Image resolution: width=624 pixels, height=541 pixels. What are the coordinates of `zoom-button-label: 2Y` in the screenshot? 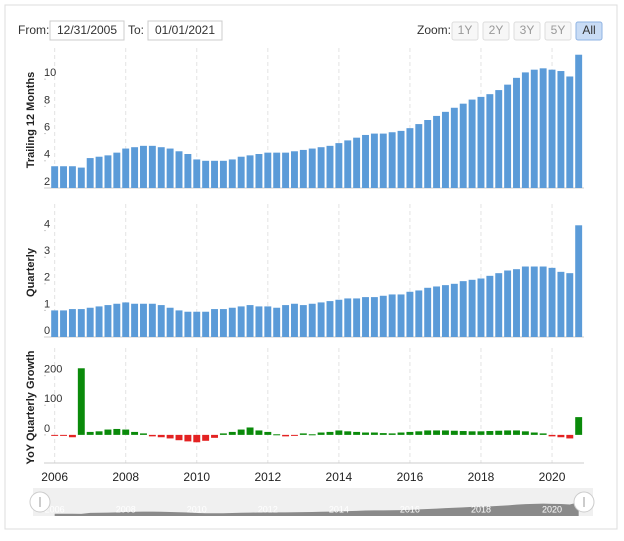 It's located at (496, 30).